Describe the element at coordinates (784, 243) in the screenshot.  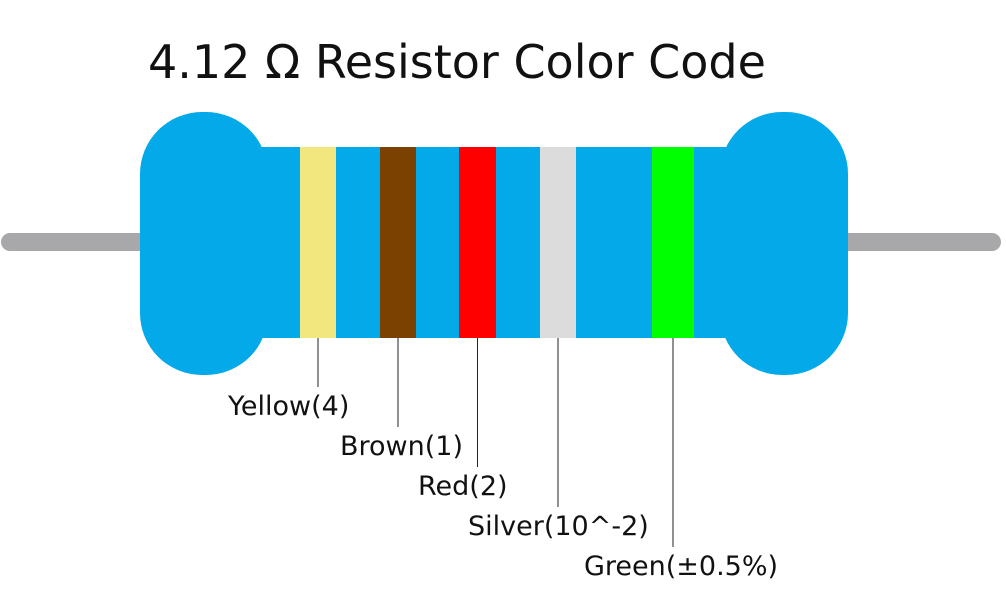
I see `body-cap-right` at that location.